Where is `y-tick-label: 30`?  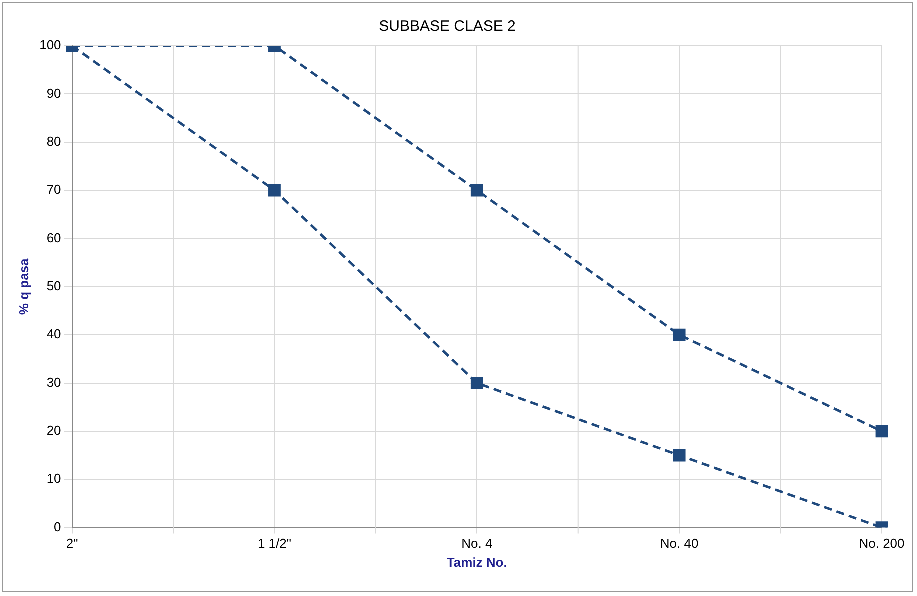
y-tick-label: 30 is located at coordinates (54, 382).